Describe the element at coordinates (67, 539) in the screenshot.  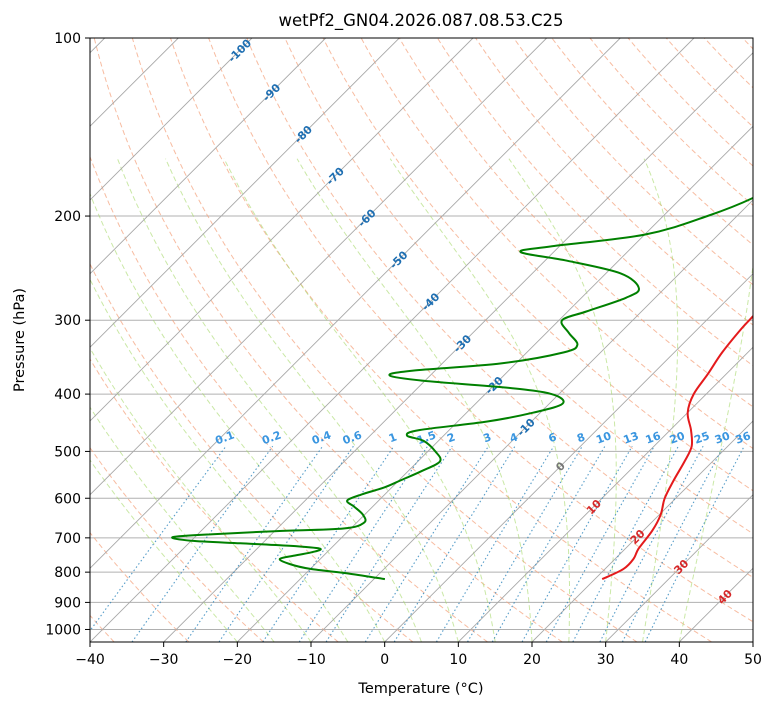
I see `y-tick-label: 700` at that location.